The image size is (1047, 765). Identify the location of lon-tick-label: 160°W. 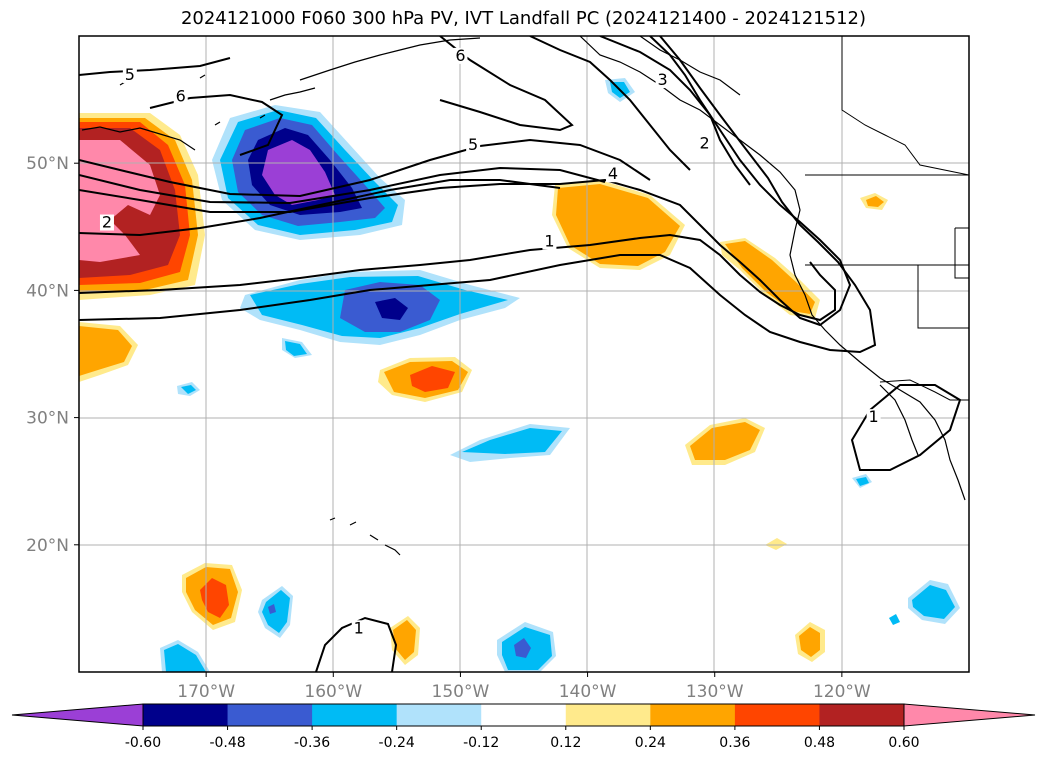
(333, 692).